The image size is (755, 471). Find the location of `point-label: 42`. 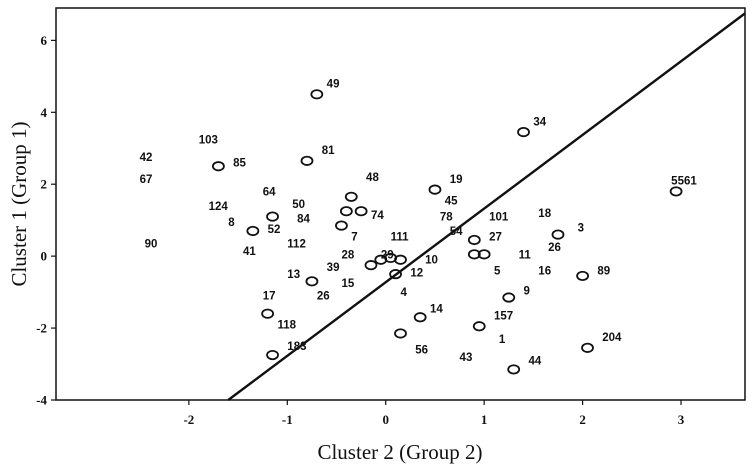

point-label: 42 is located at coordinates (146, 158).